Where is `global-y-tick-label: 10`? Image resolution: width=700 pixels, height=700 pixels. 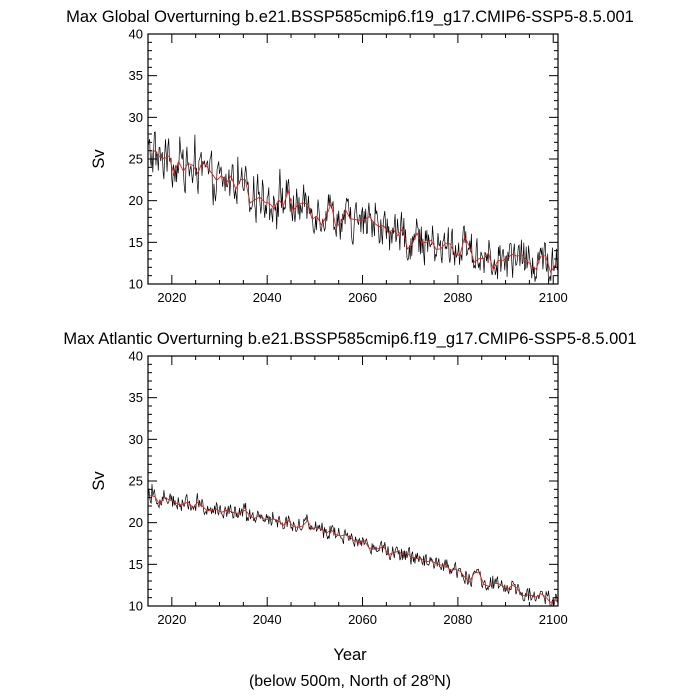 global-y-tick-label: 10 is located at coordinates (136, 284).